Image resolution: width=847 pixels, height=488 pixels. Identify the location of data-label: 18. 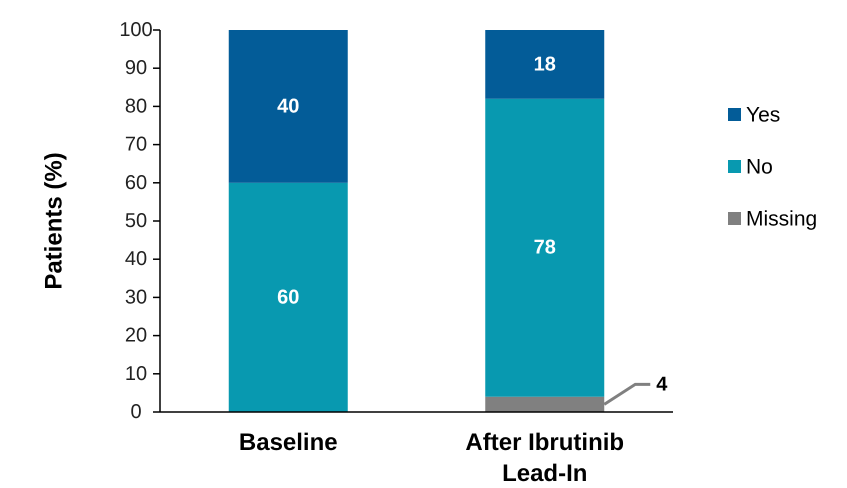
(545, 64).